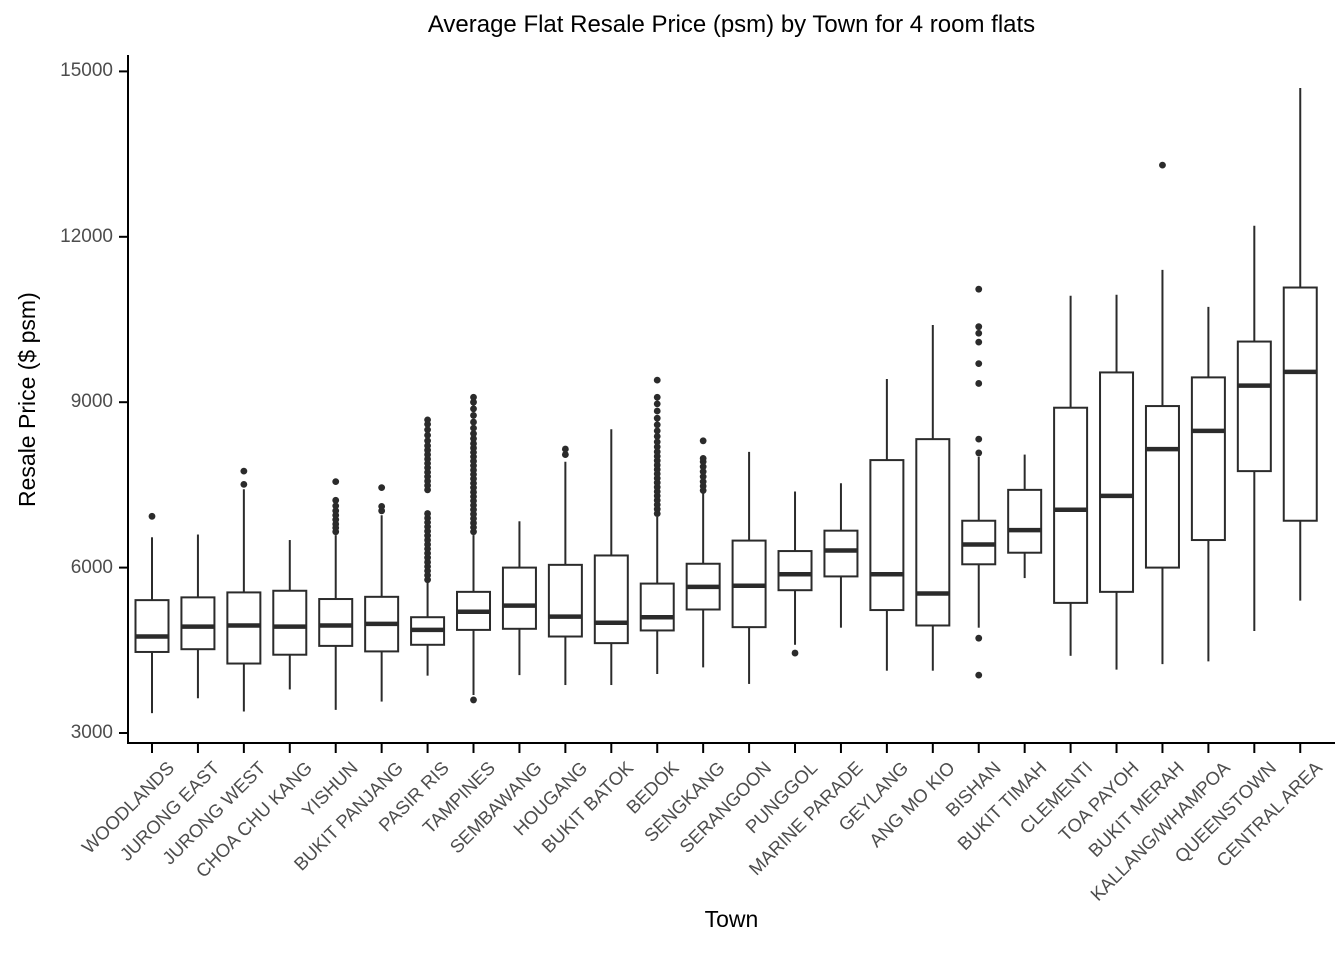 The height and width of the screenshot is (960, 1344). What do you see at coordinates (731, 919) in the screenshot?
I see `x-axis-title: Town` at bounding box center [731, 919].